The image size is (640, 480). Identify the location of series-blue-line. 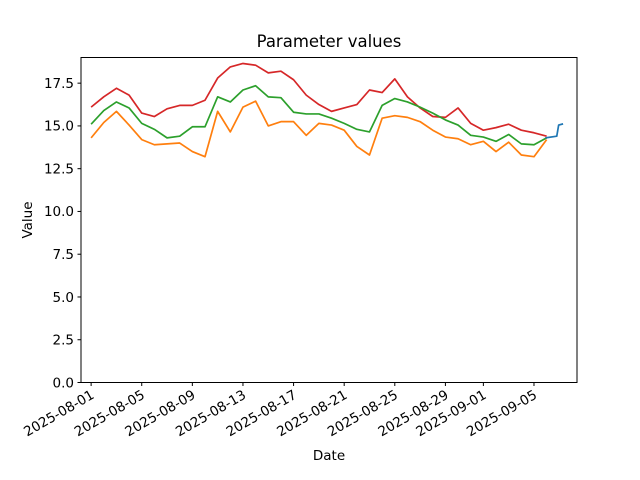
(554, 131).